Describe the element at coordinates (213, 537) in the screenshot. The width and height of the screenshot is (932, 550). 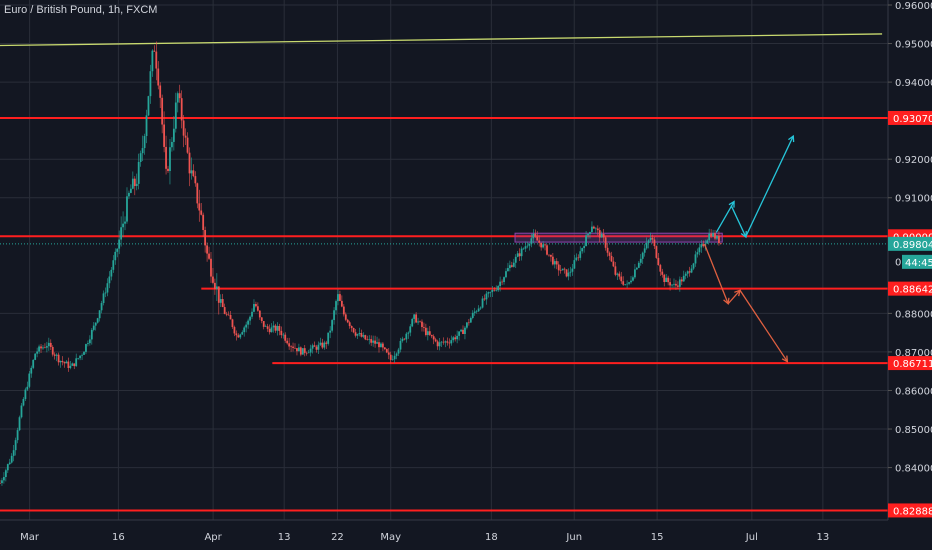
I see `x-tick-label: Apr` at that location.